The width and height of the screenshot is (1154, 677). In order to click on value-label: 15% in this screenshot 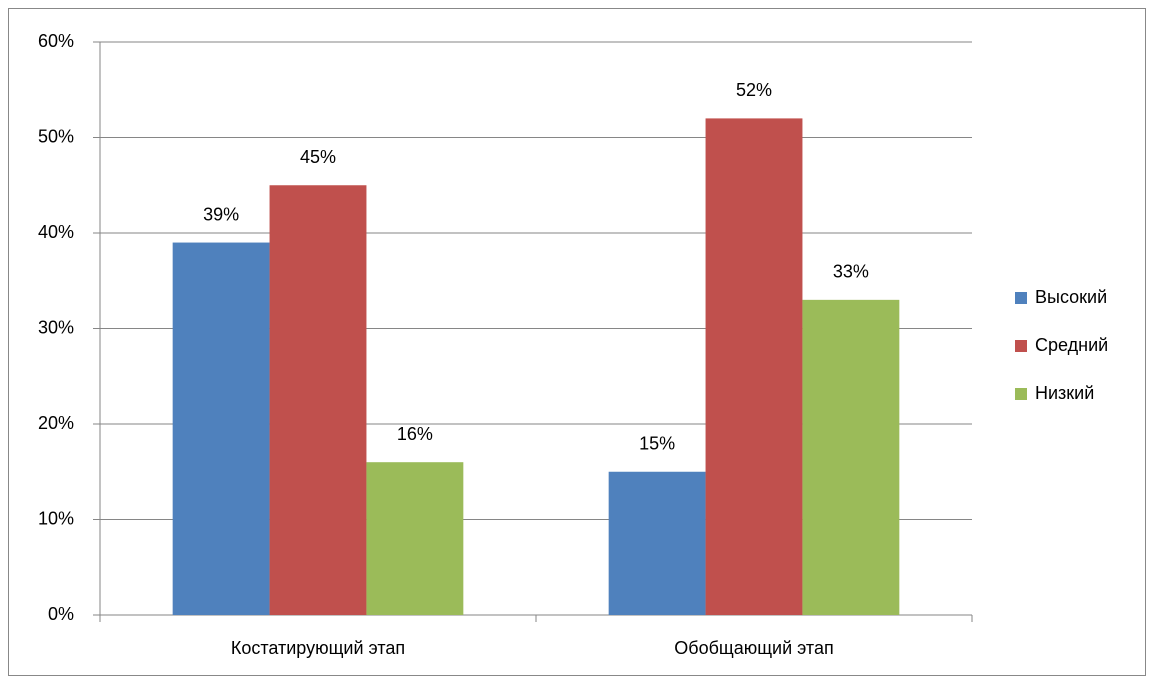, I will do `click(657, 444)`.